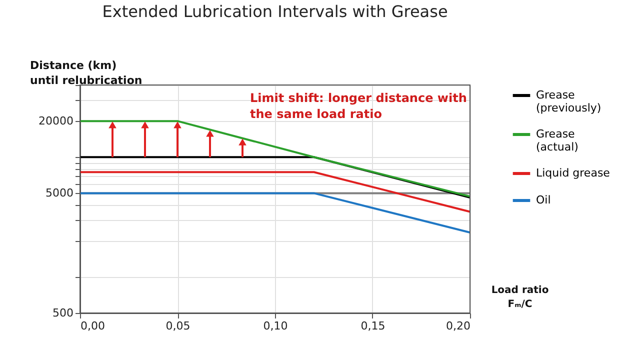  I want to click on x-tick-label: 0,15, so click(373, 326).